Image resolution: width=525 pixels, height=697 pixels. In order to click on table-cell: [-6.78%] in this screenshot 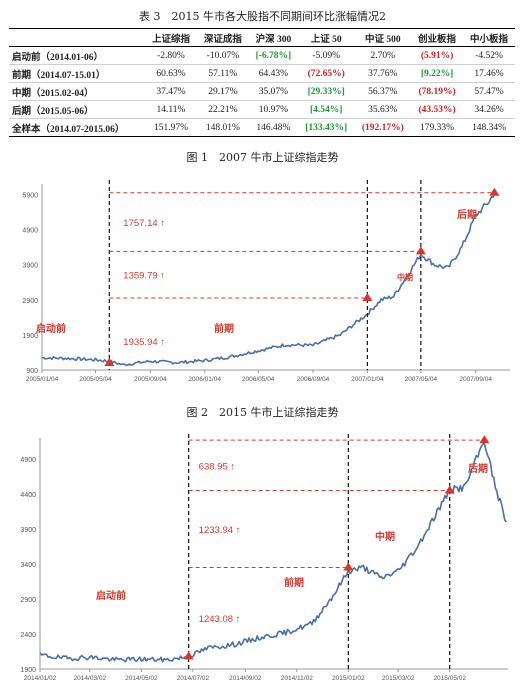, I will do `click(273, 55)`.